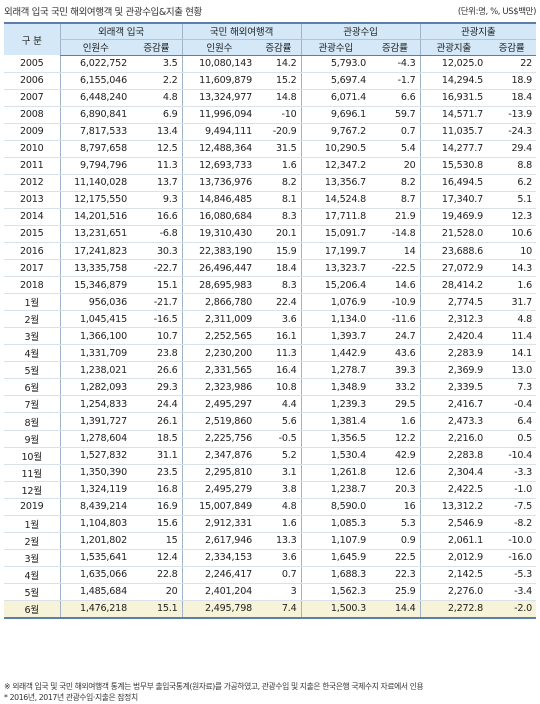 This screenshot has height=704, width=540. What do you see at coordinates (157, 251) in the screenshot?
I see `table-cell: 30.3` at bounding box center [157, 251].